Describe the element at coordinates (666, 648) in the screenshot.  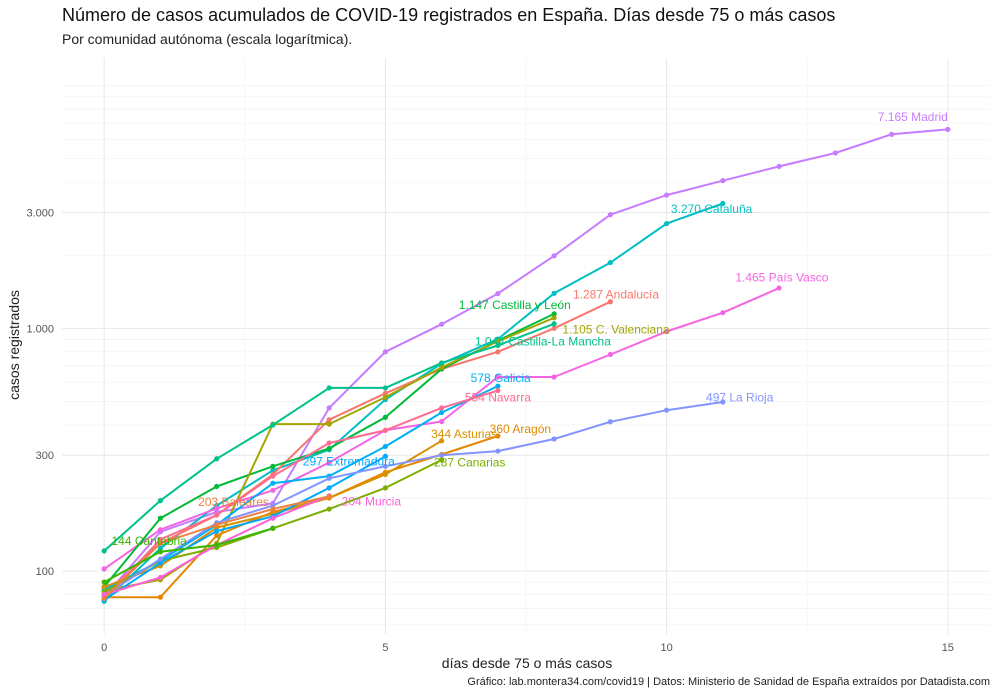
I see `x-tick-label: 10` at that location.